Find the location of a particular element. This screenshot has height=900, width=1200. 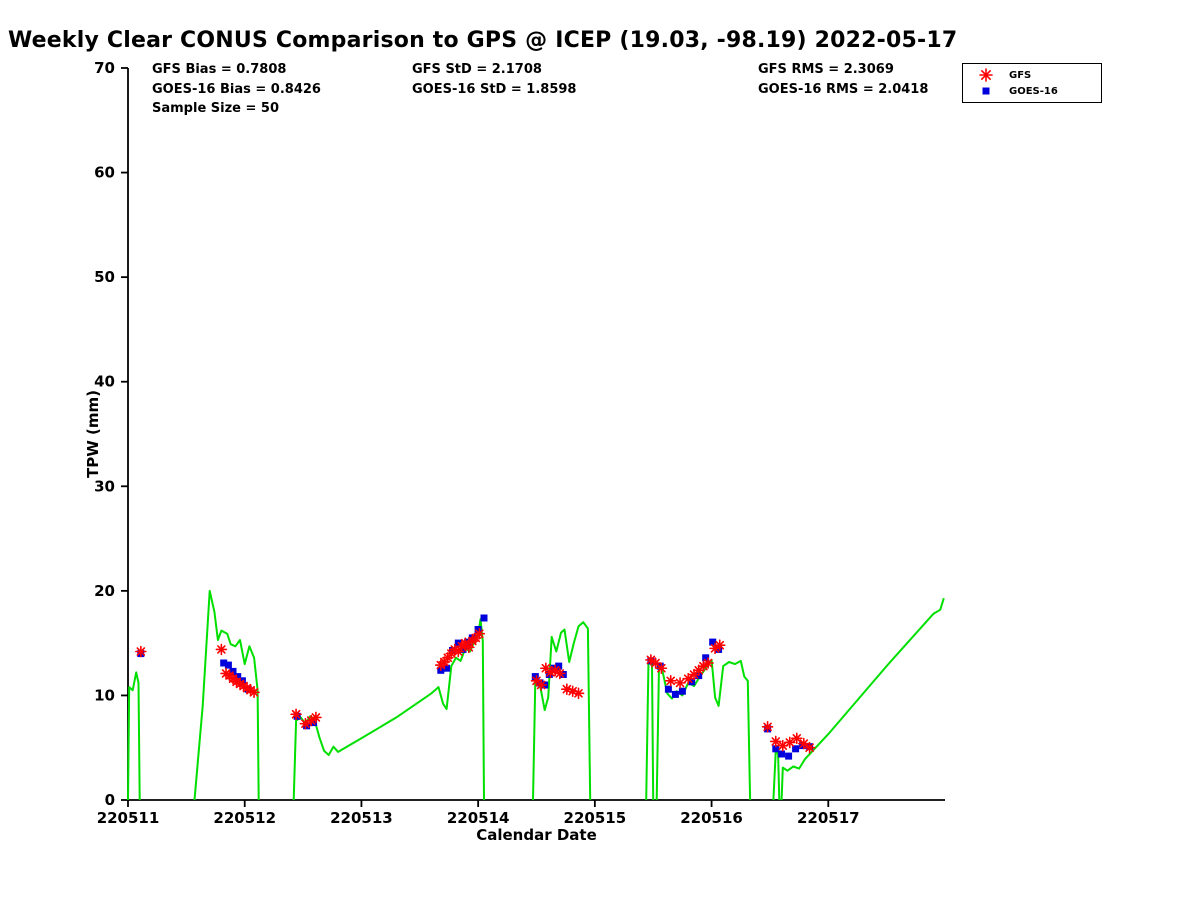

stat-goes16-std: GOES-16 StD = 1.8598 is located at coordinates (494, 89).